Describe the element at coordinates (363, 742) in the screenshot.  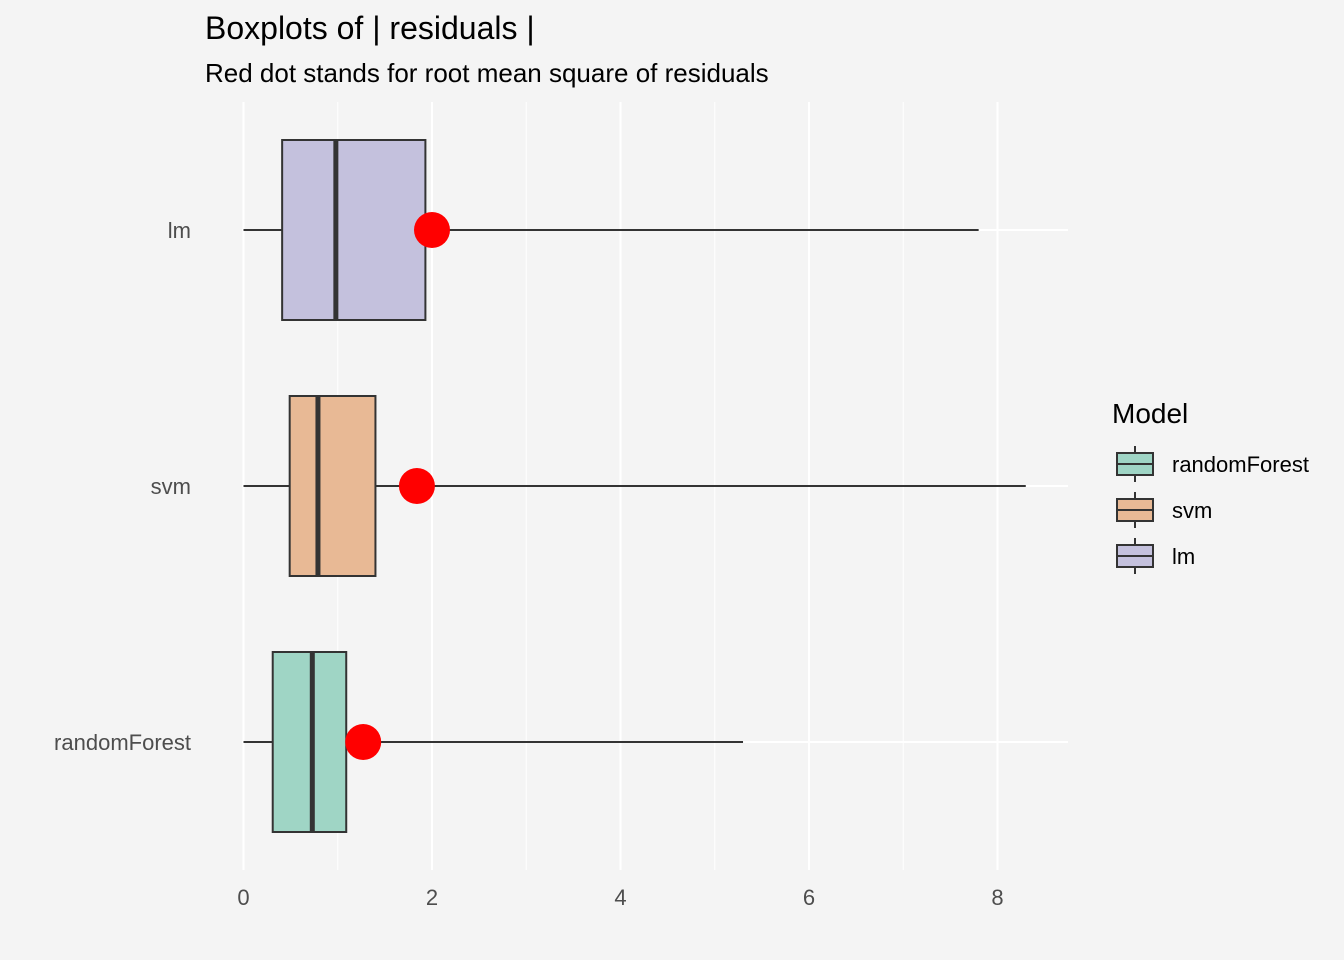
I see `rmse-dot-randomForest` at that location.